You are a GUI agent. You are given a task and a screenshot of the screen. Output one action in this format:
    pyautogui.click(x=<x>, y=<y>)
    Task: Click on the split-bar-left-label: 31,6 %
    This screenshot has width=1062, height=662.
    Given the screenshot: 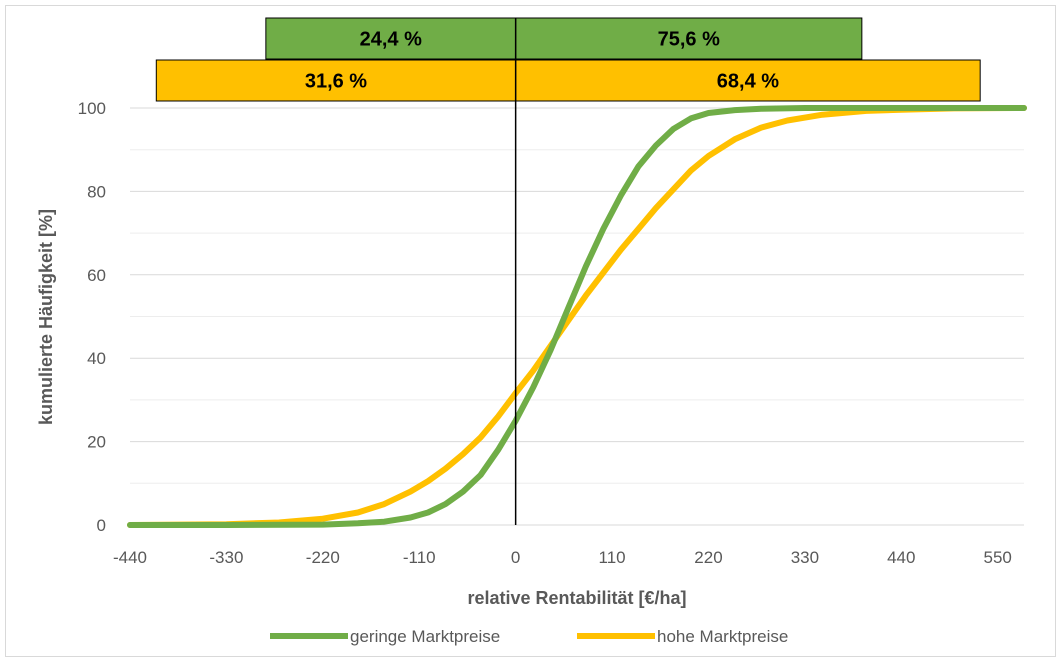 What is the action you would take?
    pyautogui.click(x=336, y=82)
    